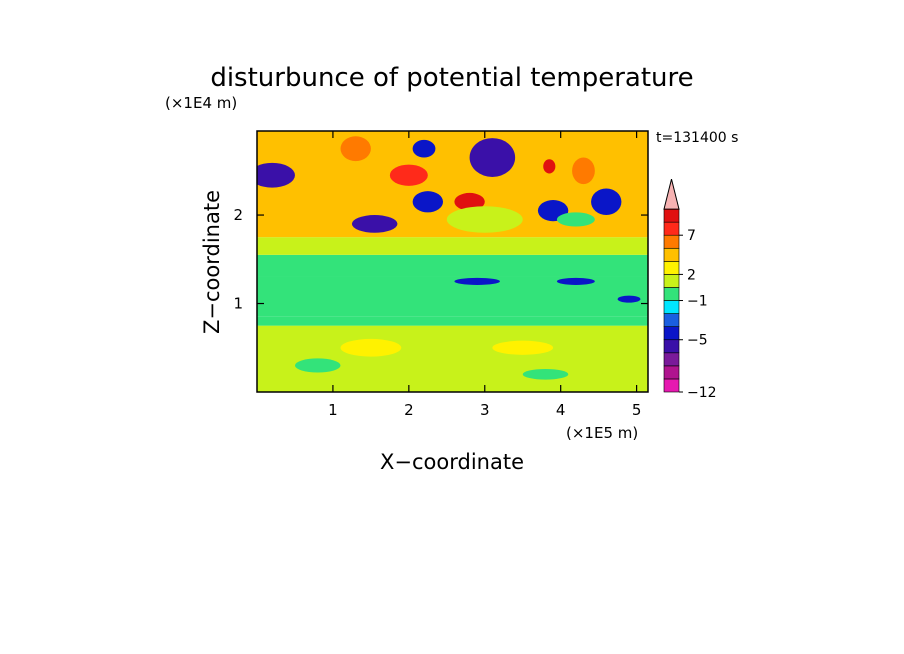  Describe the element at coordinates (702, 393) in the screenshot. I see `colorbar-label-0: −12` at that location.